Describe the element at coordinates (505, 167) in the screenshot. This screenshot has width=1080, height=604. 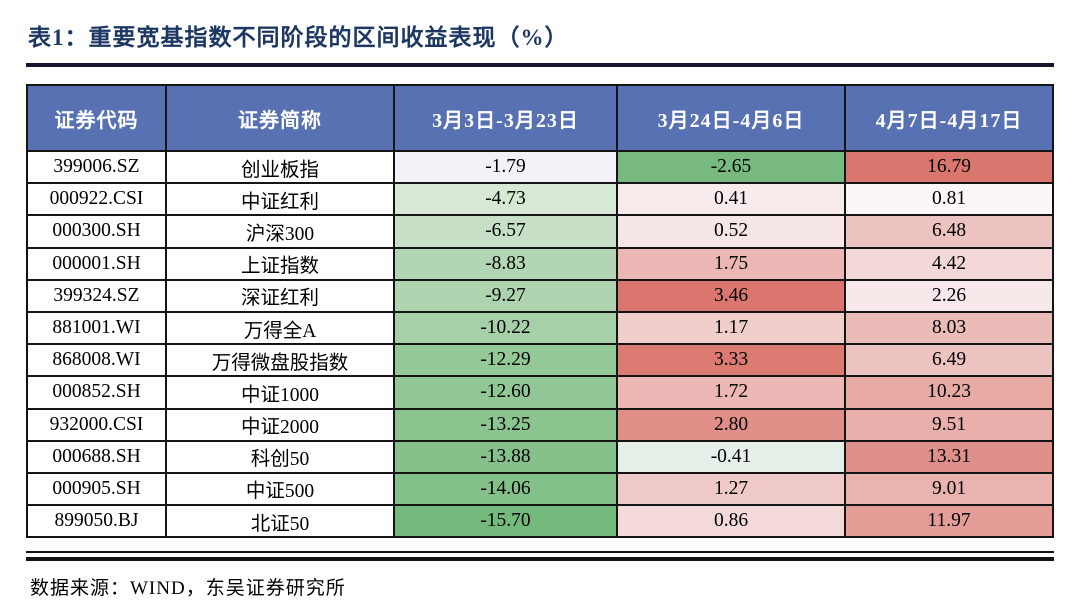
I see `return-period-1-cell: -1.79` at that location.